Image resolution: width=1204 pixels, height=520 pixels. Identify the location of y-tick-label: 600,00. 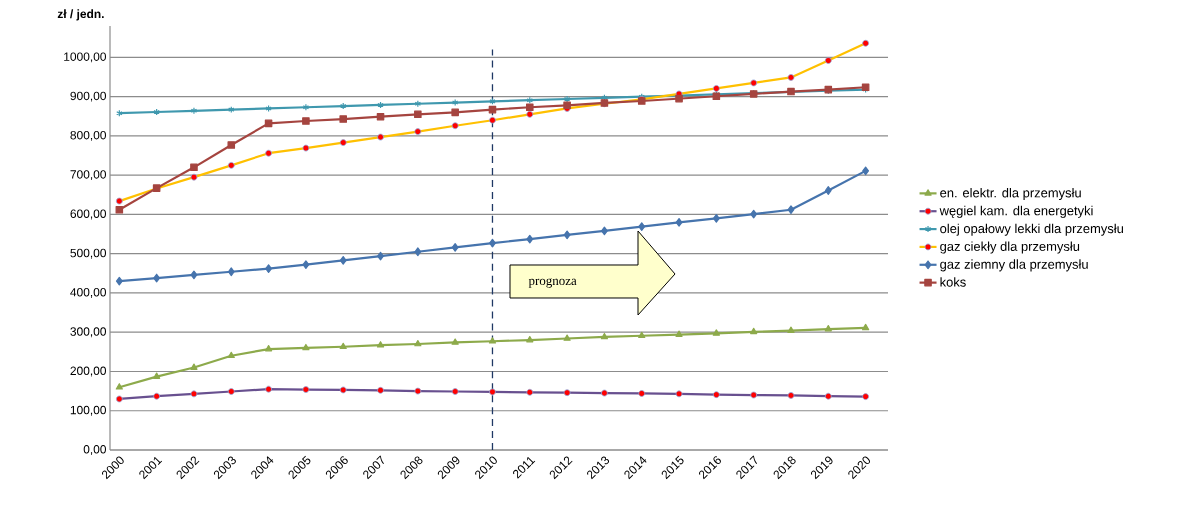
(88, 214).